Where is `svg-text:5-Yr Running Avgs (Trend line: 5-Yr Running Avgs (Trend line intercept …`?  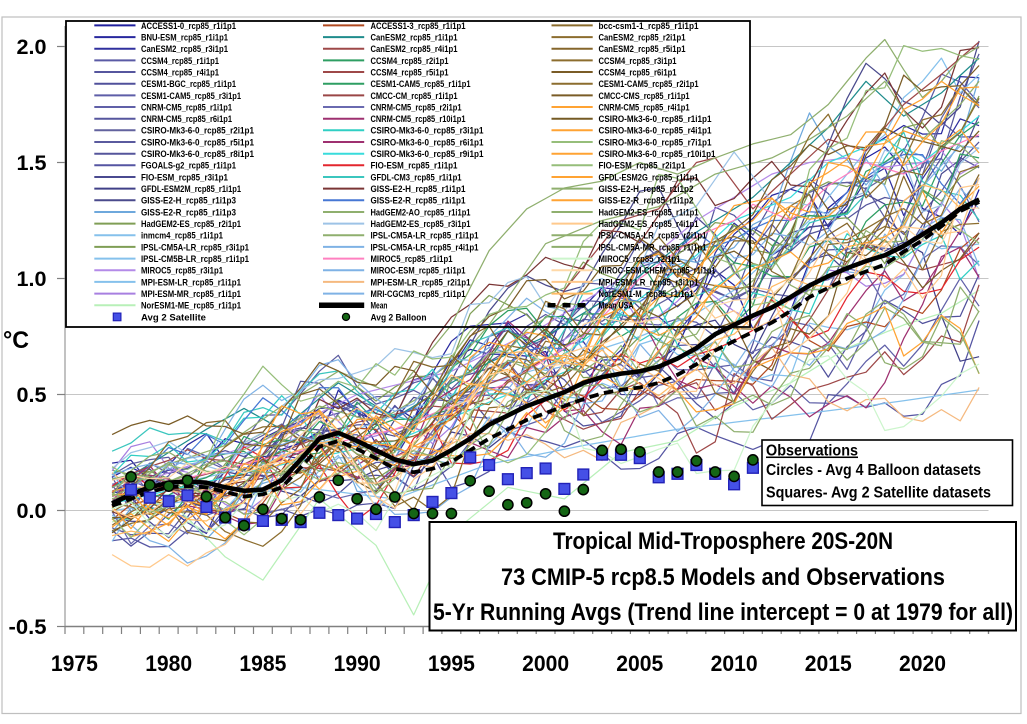
svg-text:5-Yr Running Avgs (Trend line: 5-Yr Running Avgs (Trend line intercept … is located at coordinates (723, 612).